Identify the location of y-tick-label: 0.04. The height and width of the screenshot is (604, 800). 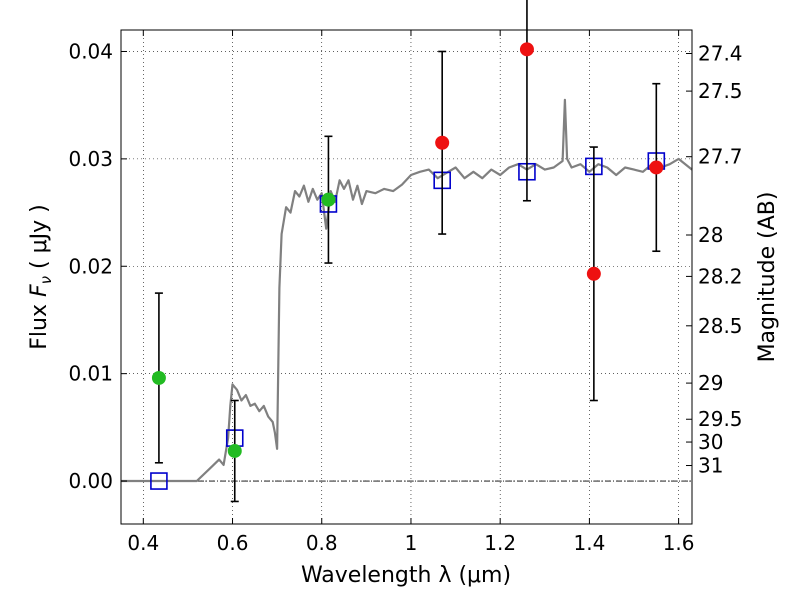
(90, 51).